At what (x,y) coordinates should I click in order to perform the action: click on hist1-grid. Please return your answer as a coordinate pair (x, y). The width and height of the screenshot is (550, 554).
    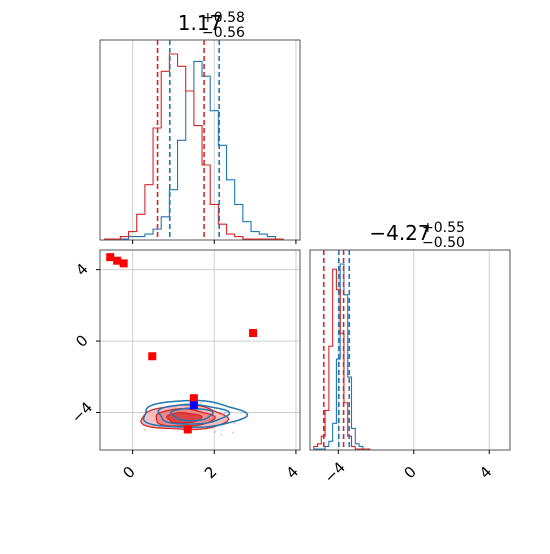
    Looking at the image, I should click on (214, 140).